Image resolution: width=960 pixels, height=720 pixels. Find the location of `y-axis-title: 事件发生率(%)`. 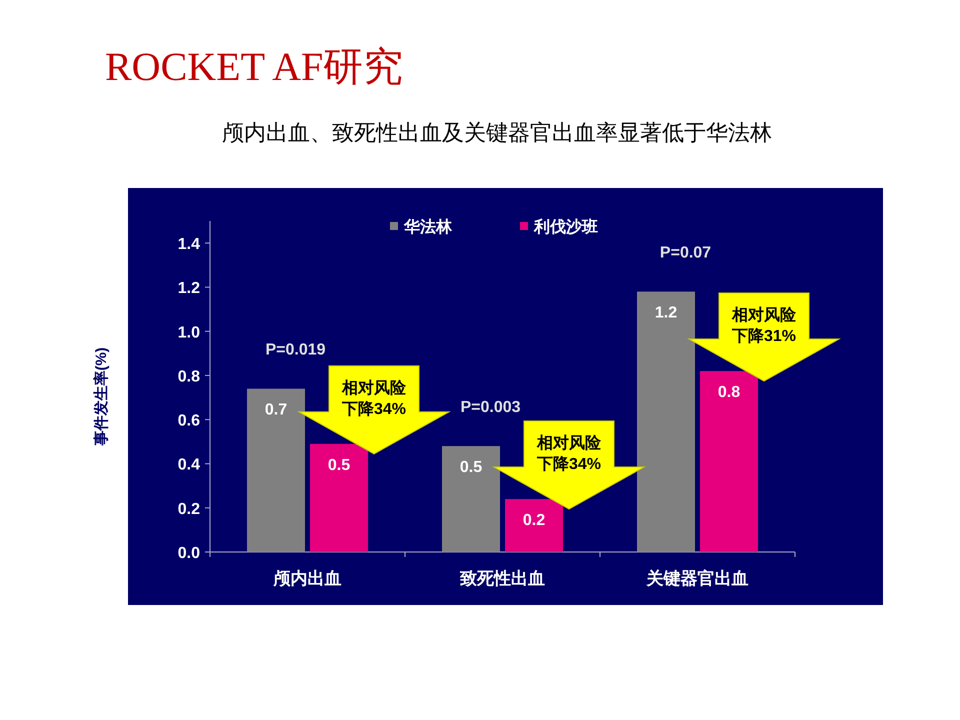

y-axis-title: 事件发生率(%) is located at coordinates (101, 397).